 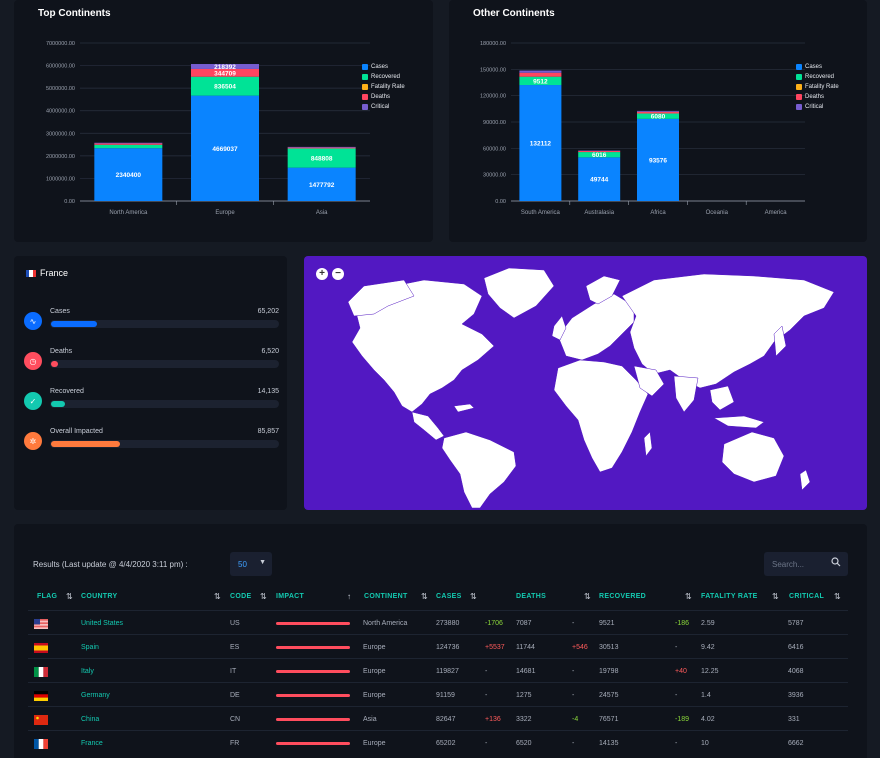 I want to click on stat-value: 14,135, so click(x=268, y=391).